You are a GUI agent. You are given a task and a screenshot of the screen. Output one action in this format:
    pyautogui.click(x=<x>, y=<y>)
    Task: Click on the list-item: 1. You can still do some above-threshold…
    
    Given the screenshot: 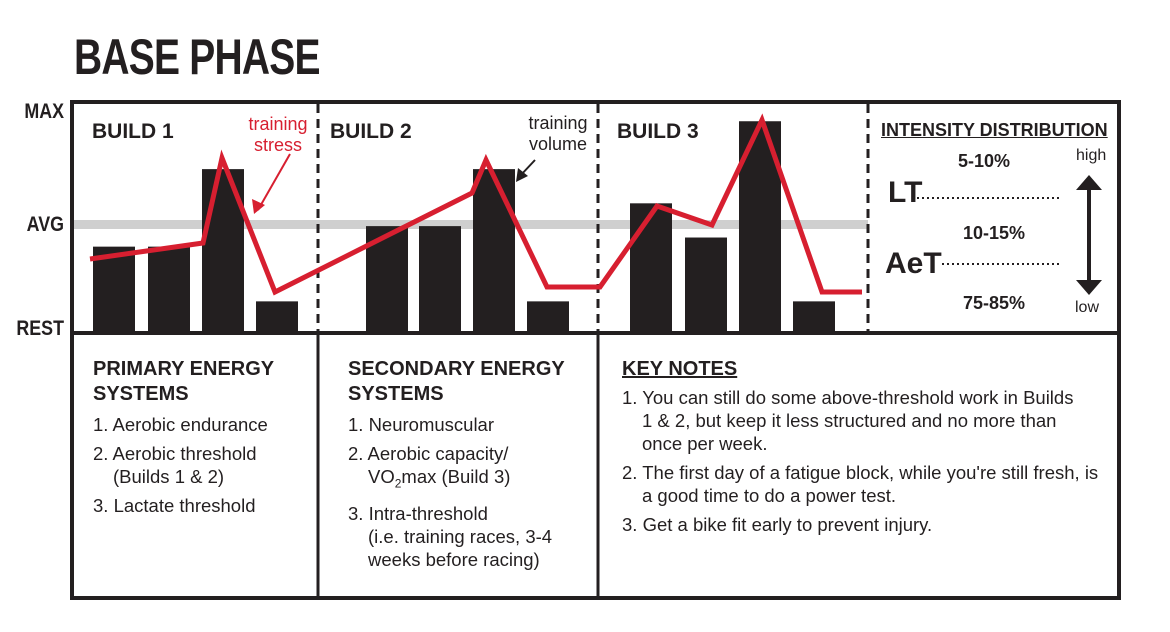 What is the action you would take?
    pyautogui.click(x=860, y=420)
    